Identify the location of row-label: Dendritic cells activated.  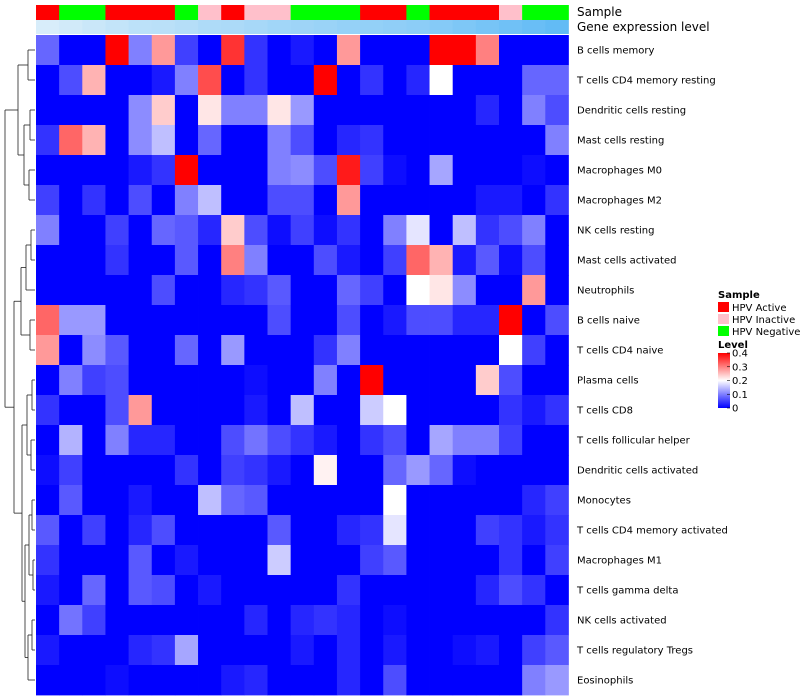
(637, 471).